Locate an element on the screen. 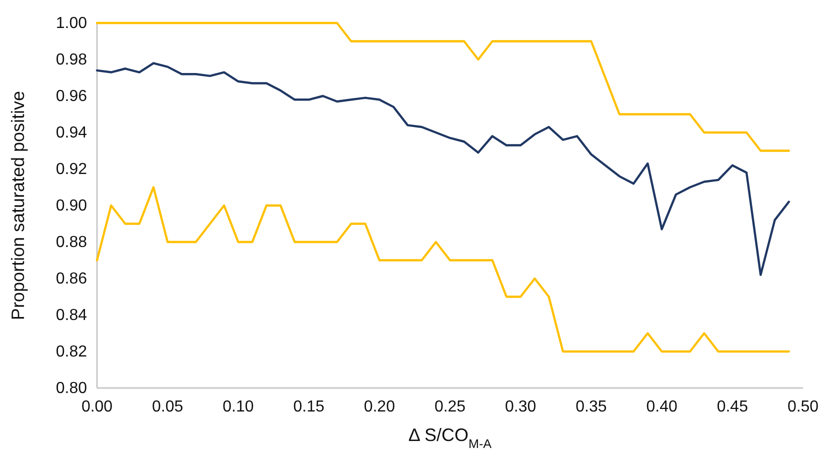 Image resolution: width=822 pixels, height=459 pixels. y-tick-label: 0.84 is located at coordinates (72, 315).